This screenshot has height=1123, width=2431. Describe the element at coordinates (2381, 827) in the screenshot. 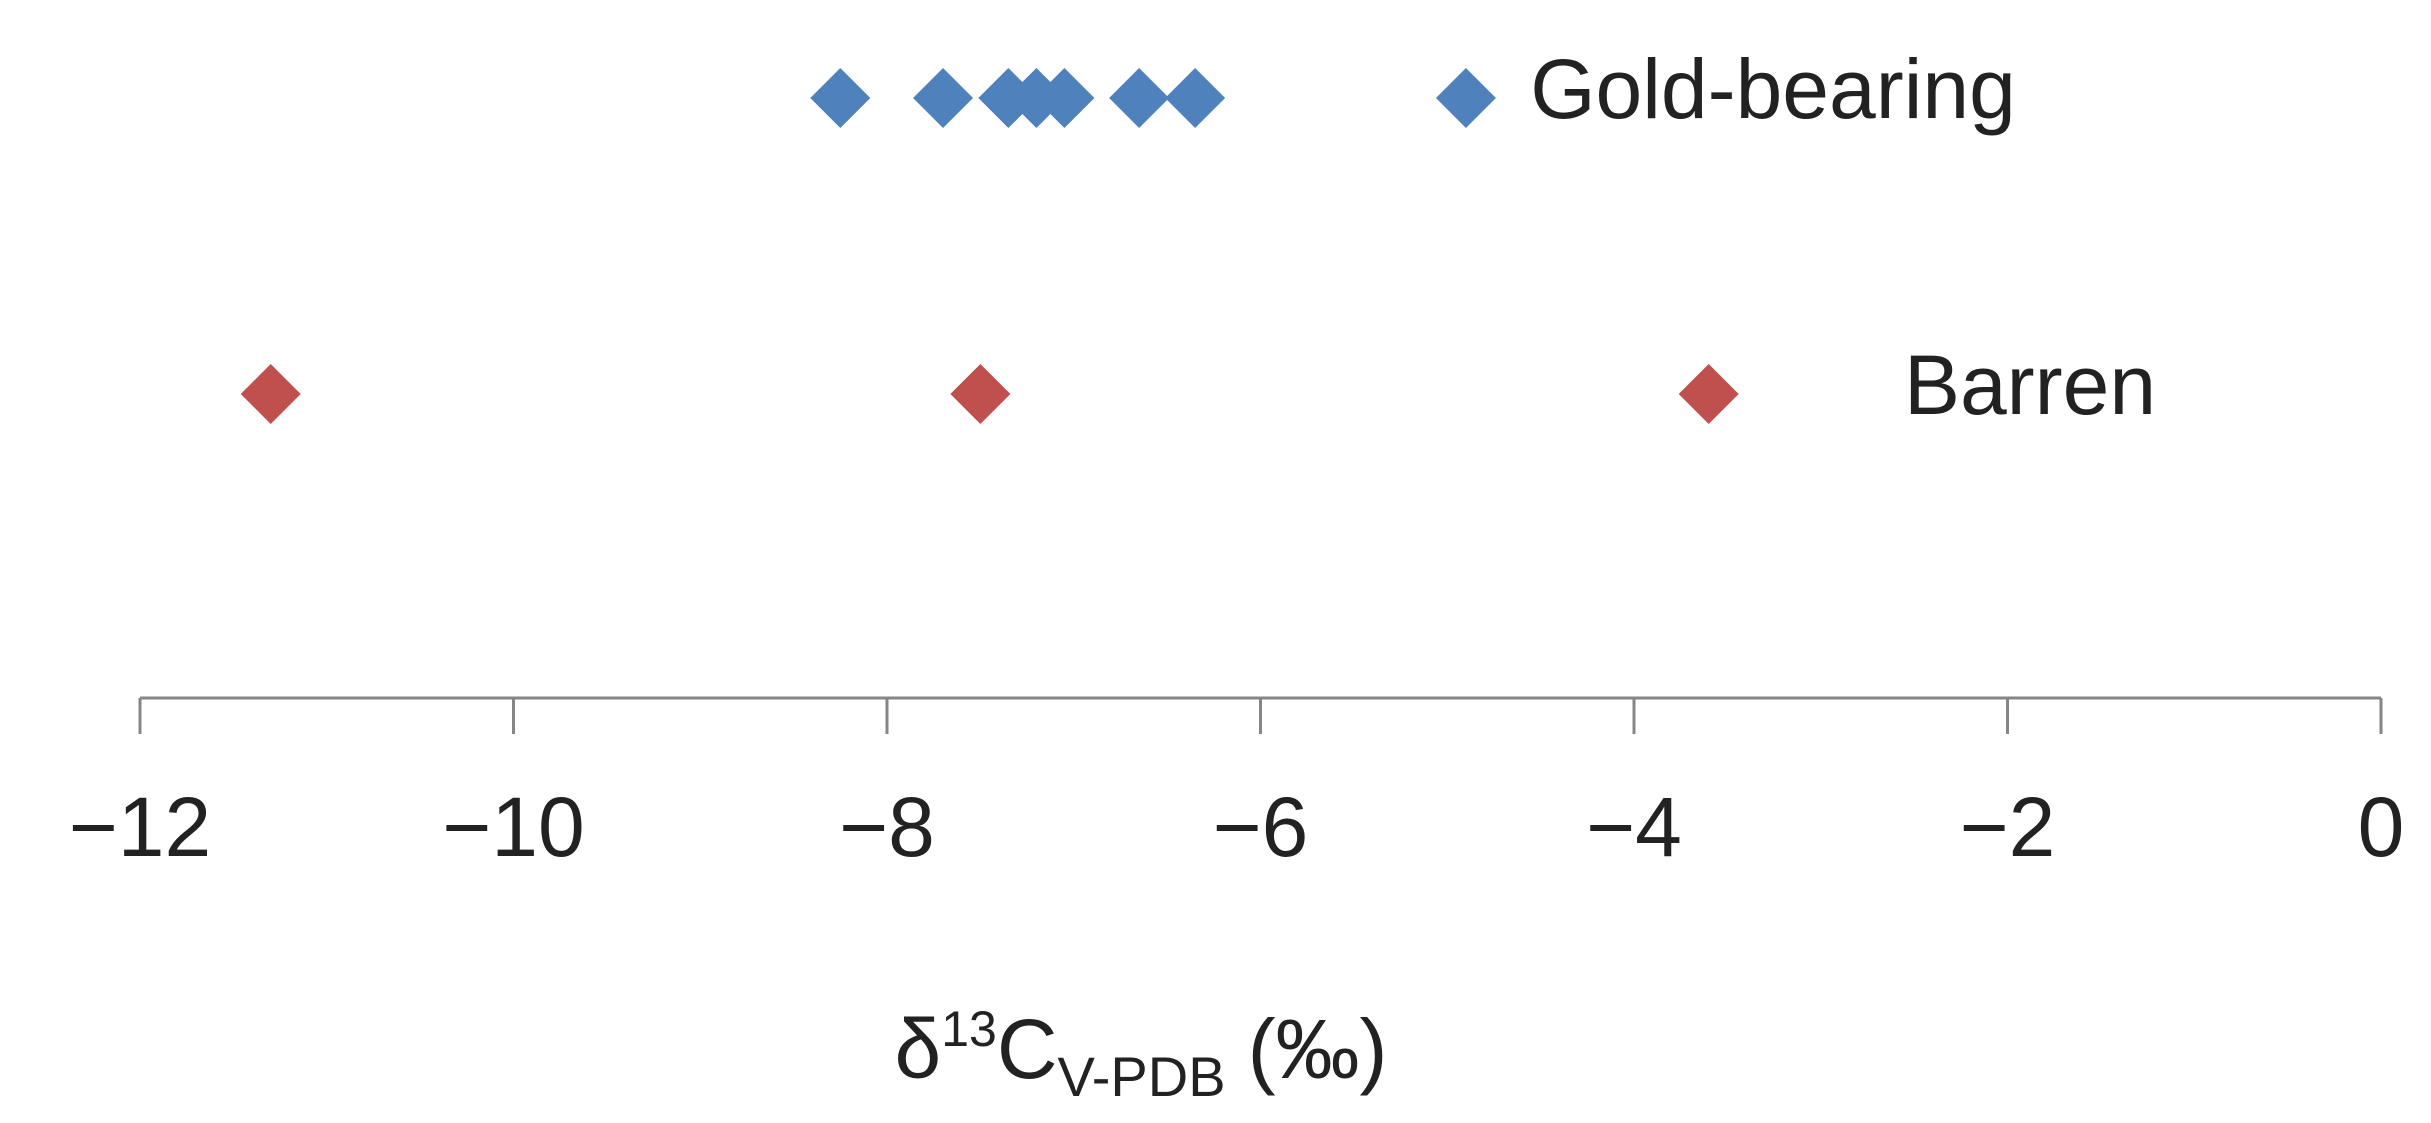

I see `x-tick-label: 0` at that location.